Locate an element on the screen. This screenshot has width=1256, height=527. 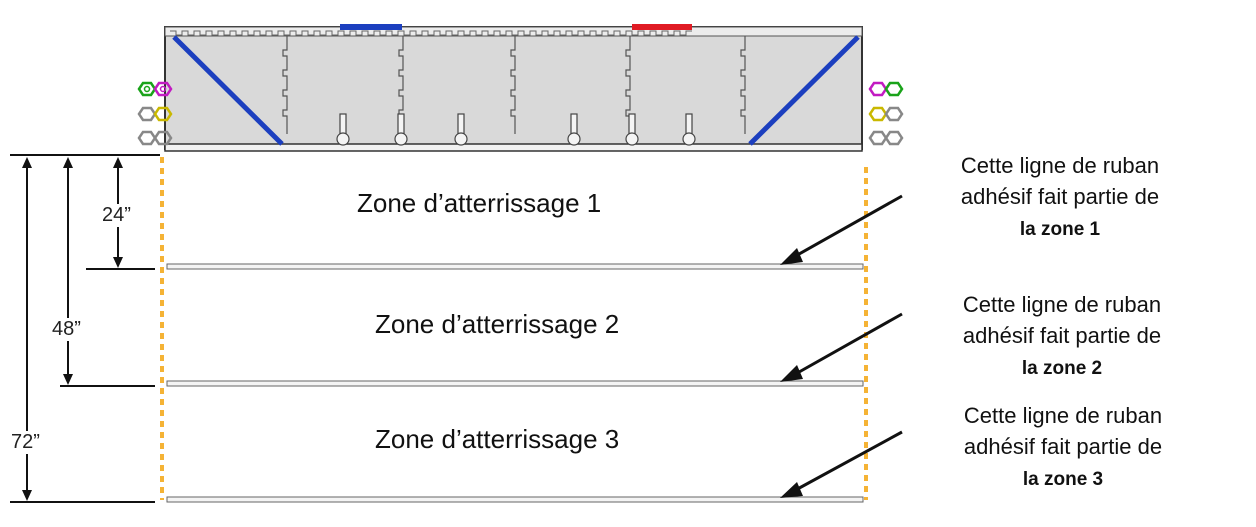
tape-note-zone: la zone 3 is located at coordinates (1063, 479).